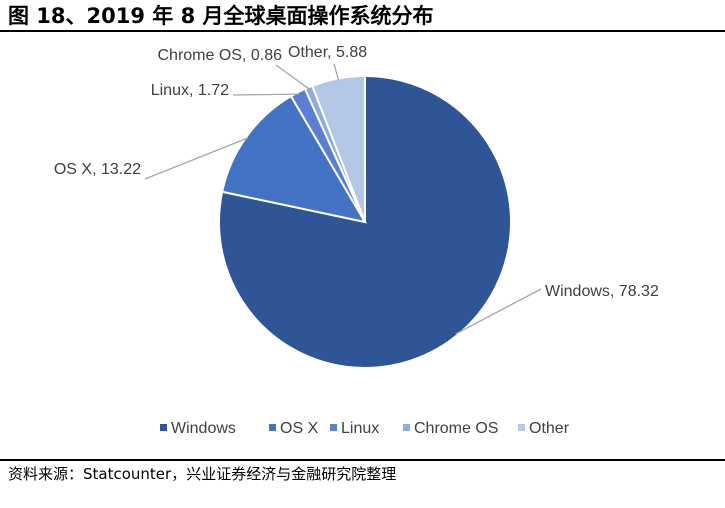 This screenshot has height=508, width=725. What do you see at coordinates (336, 72) in the screenshot?
I see `leader-line-other` at bounding box center [336, 72].